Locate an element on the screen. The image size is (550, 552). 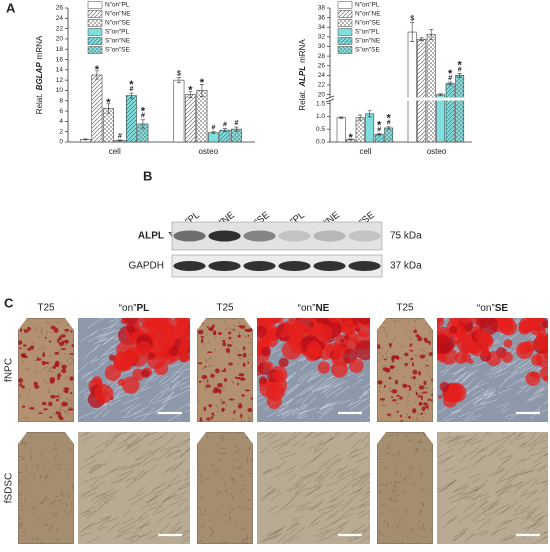
micrograph is located at coordinates (405, 488).